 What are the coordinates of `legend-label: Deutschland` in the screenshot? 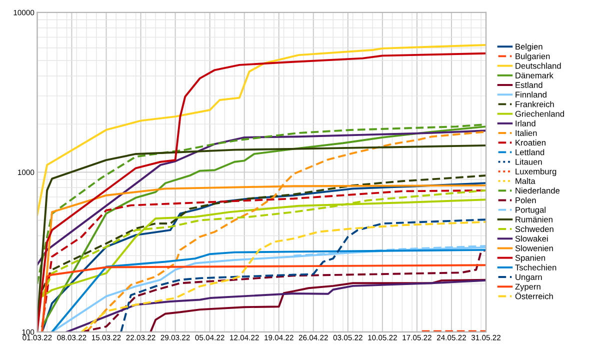 It's located at (538, 65).